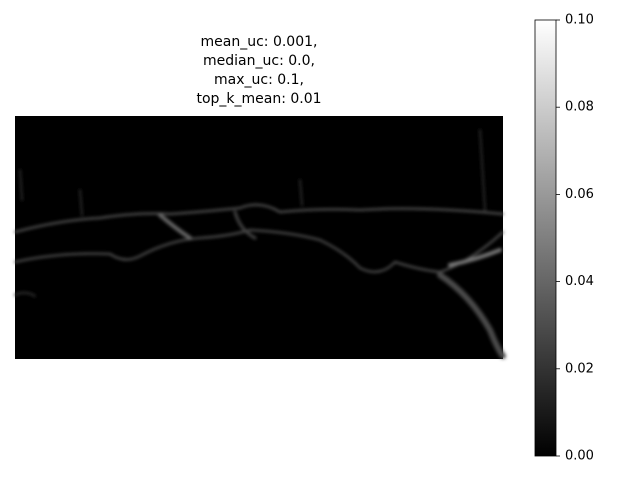 The width and height of the screenshot is (640, 480). I want to click on colorbar-tick-label: 0.10, so click(579, 20).